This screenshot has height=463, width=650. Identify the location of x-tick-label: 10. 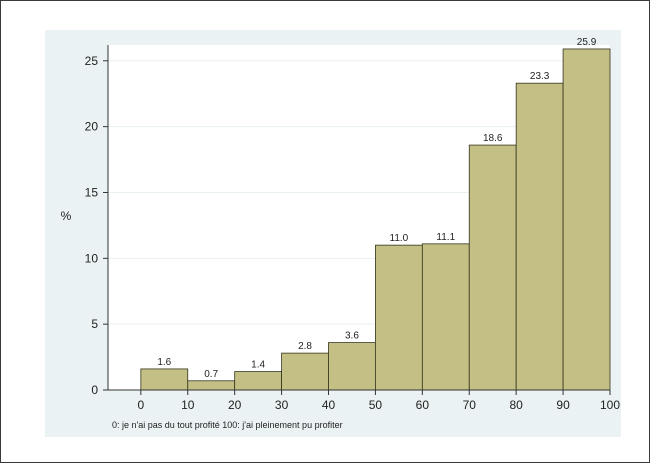
(188, 405).